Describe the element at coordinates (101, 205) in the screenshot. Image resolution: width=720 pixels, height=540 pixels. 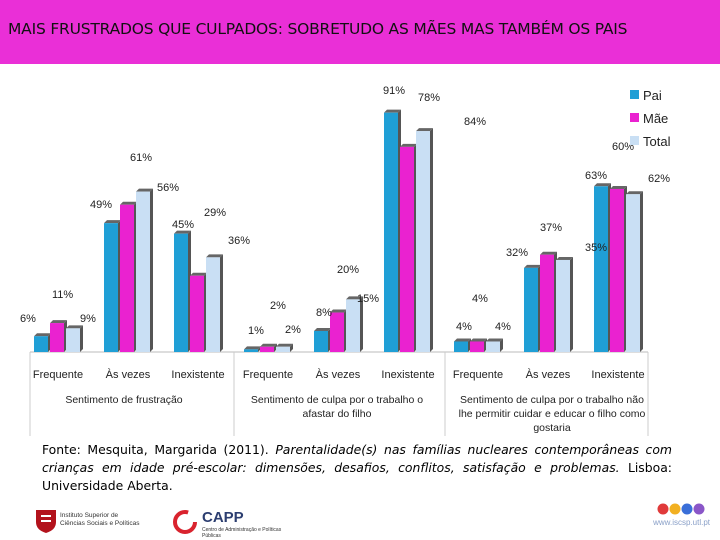
I see `value-label: 49%` at that location.